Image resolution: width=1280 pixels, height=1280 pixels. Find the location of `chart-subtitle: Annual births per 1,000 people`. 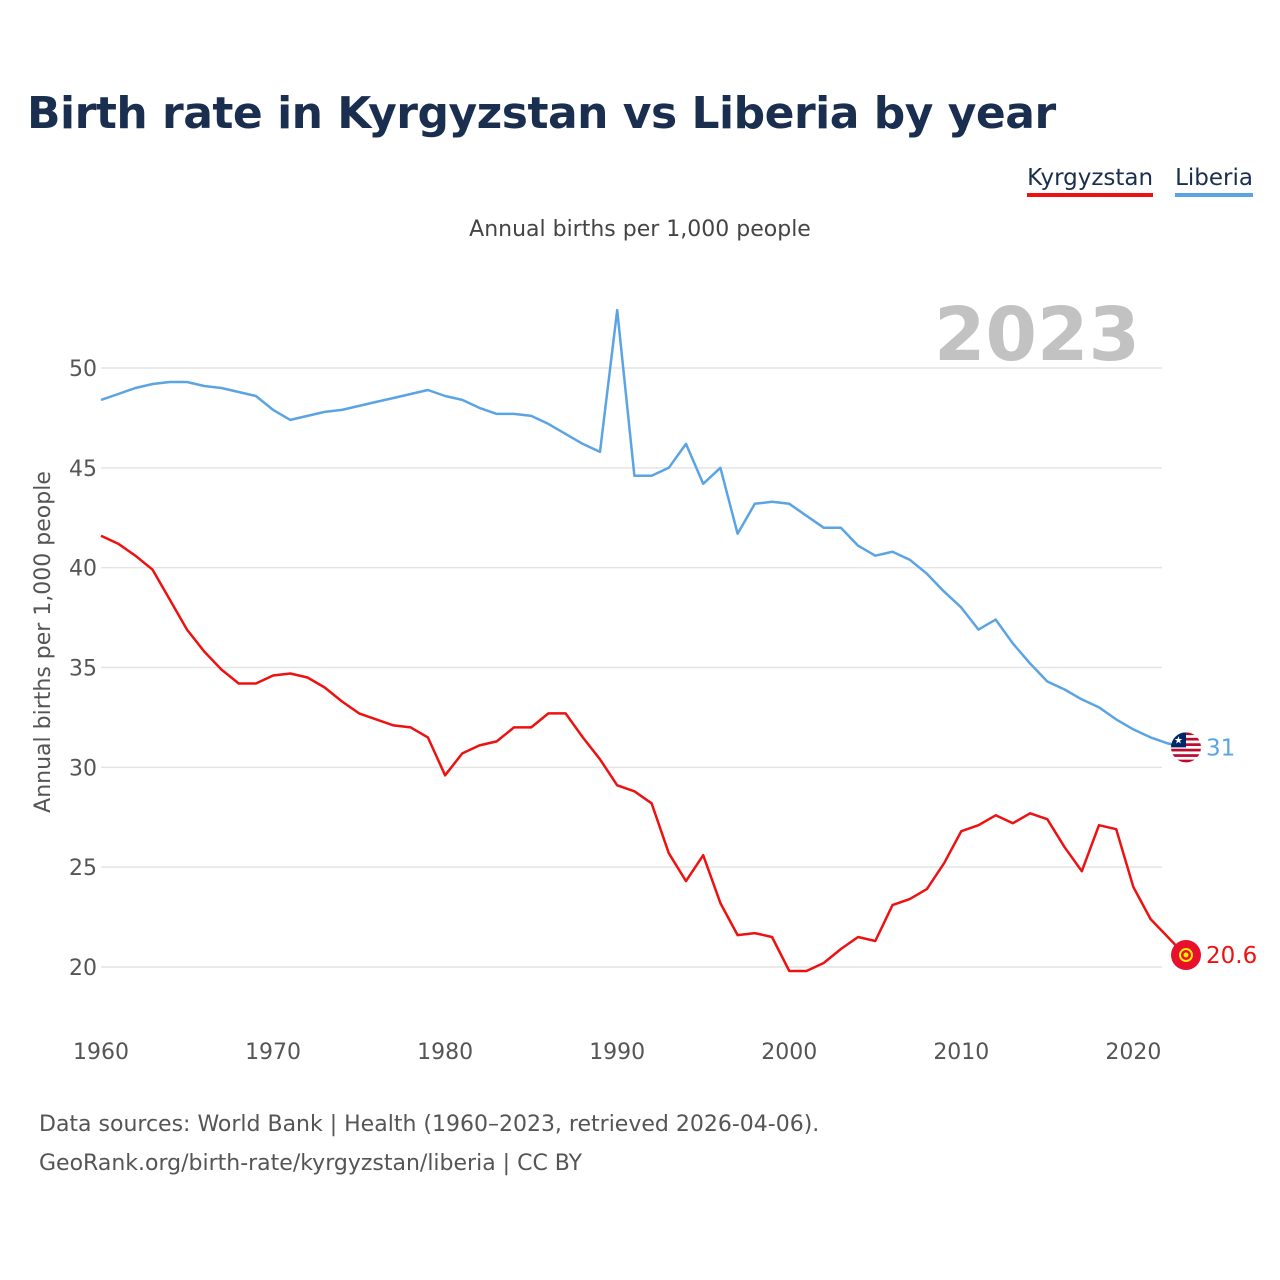

chart-subtitle: Annual births per 1,000 people is located at coordinates (640, 229).